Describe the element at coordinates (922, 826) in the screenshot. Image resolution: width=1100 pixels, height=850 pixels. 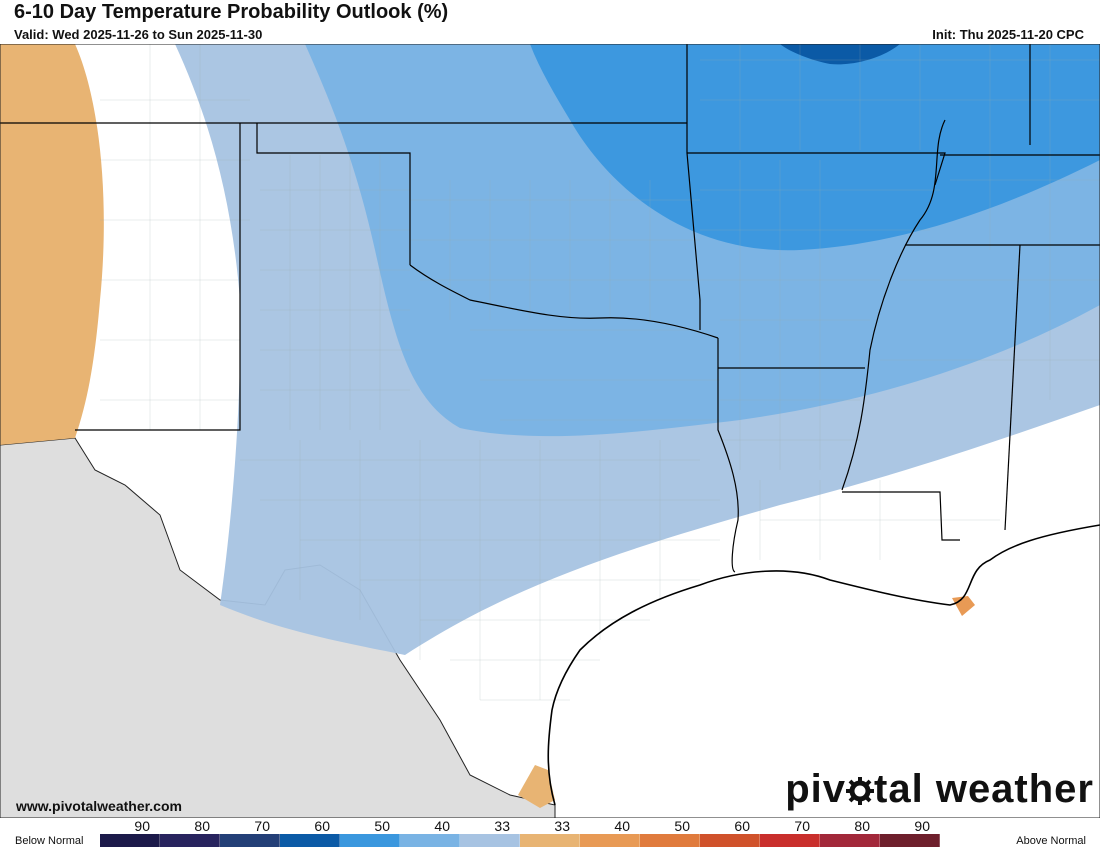
I see `legend-tick-above-90: 90` at that location.